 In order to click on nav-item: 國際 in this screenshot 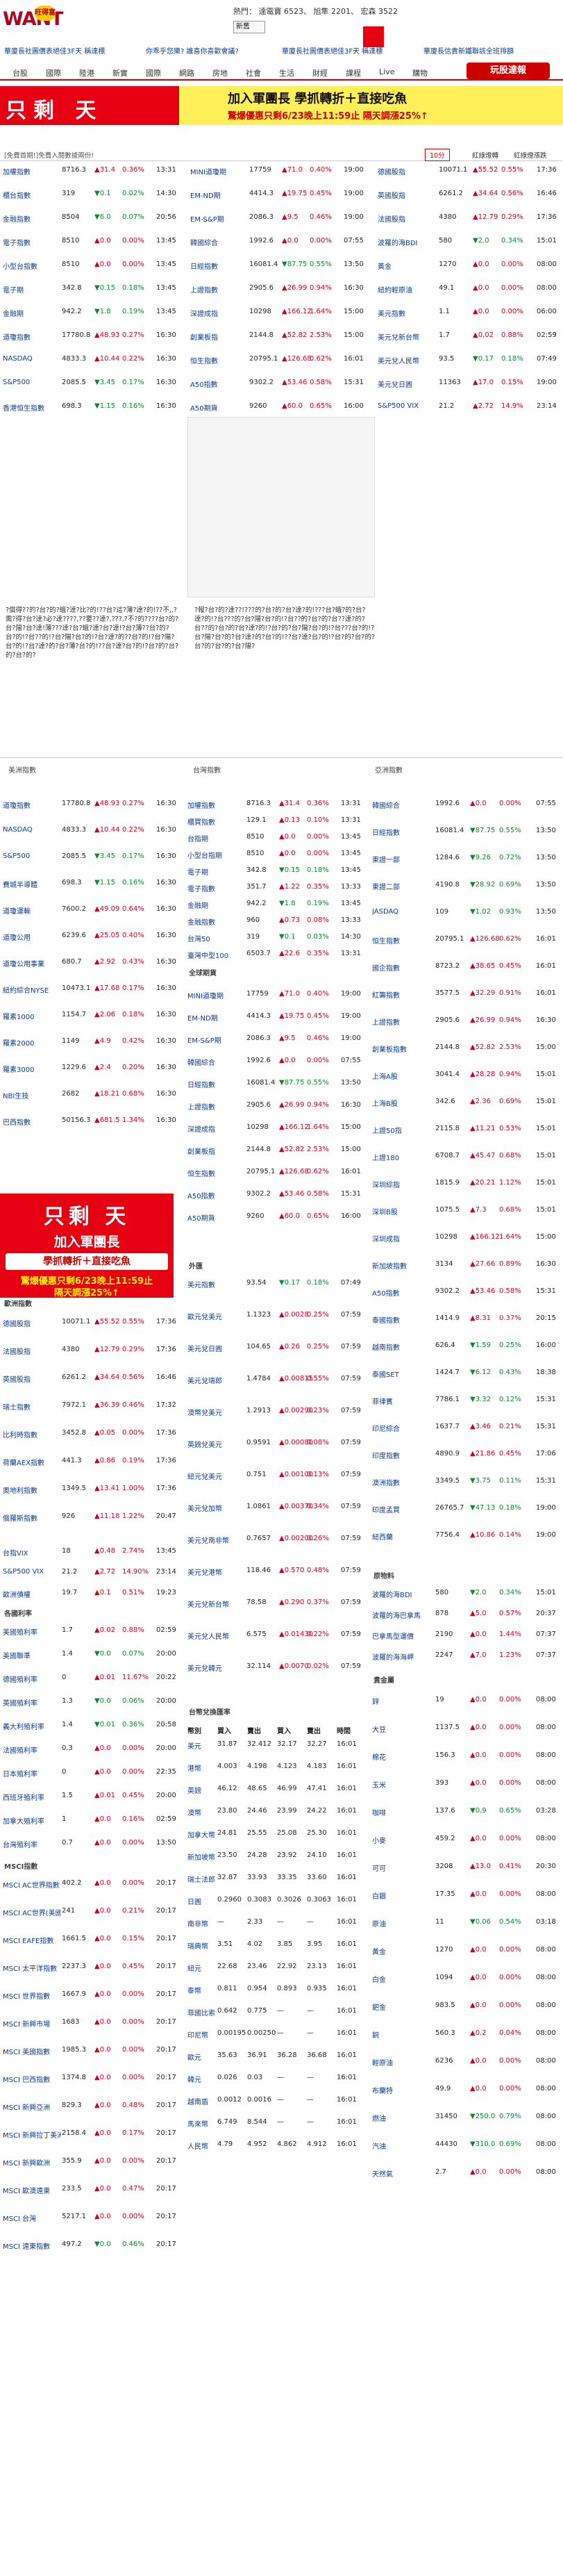, I will do `click(154, 73)`.